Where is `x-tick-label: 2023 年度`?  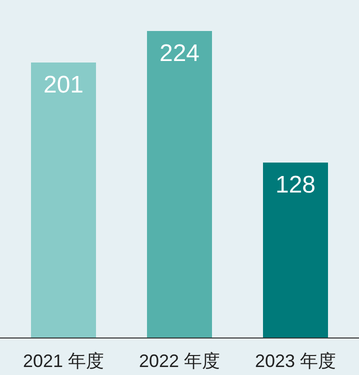
x-tick-label: 2023 年度 is located at coordinates (295, 361).